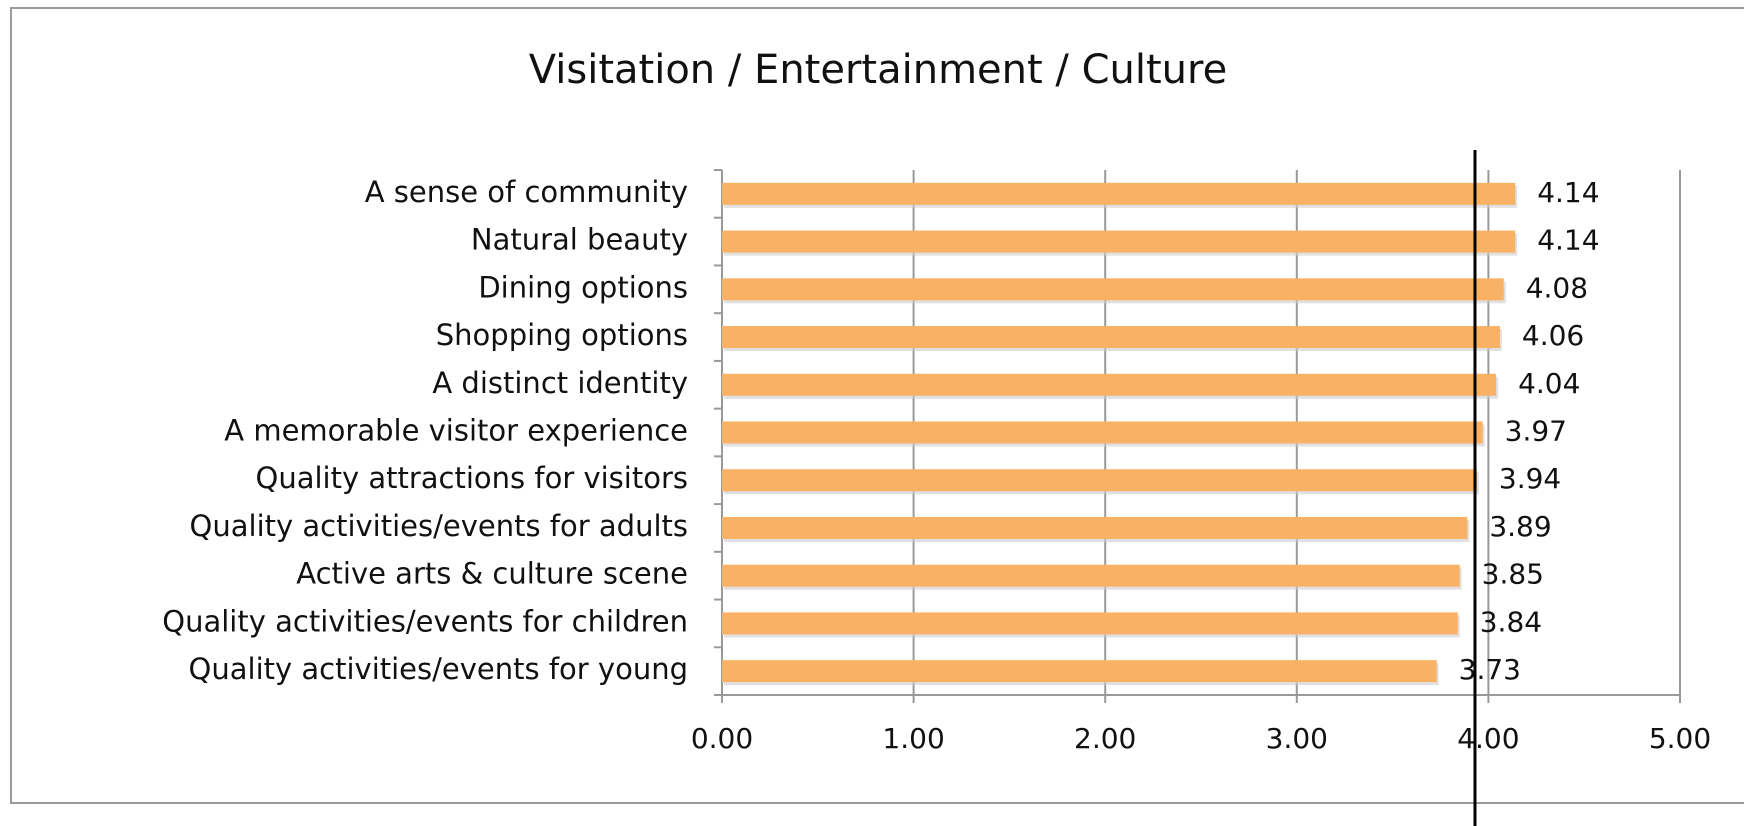  Describe the element at coordinates (913, 738) in the screenshot. I see `x-tick-label: 1.00` at that location.